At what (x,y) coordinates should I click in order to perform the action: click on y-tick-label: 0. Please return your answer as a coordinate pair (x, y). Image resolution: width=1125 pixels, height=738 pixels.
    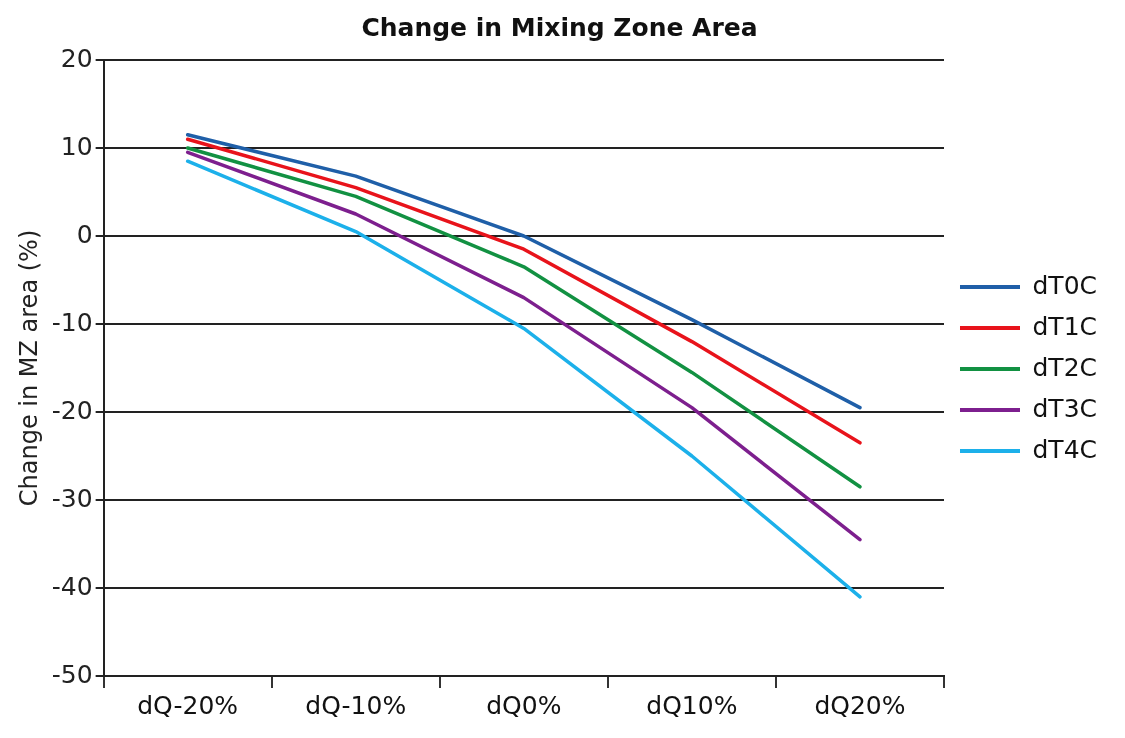
    Looking at the image, I should click on (84, 234).